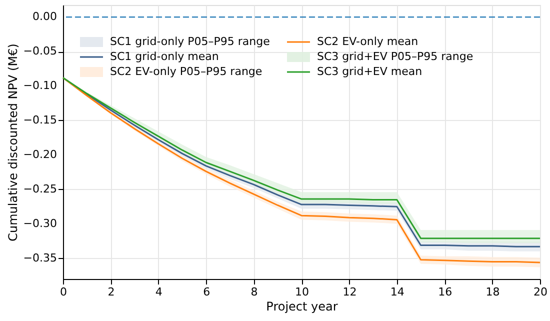 The width and height of the screenshot is (550, 321). What do you see at coordinates (40, 223) in the screenshot?
I see `y-tick-label: −0.30` at bounding box center [40, 223].